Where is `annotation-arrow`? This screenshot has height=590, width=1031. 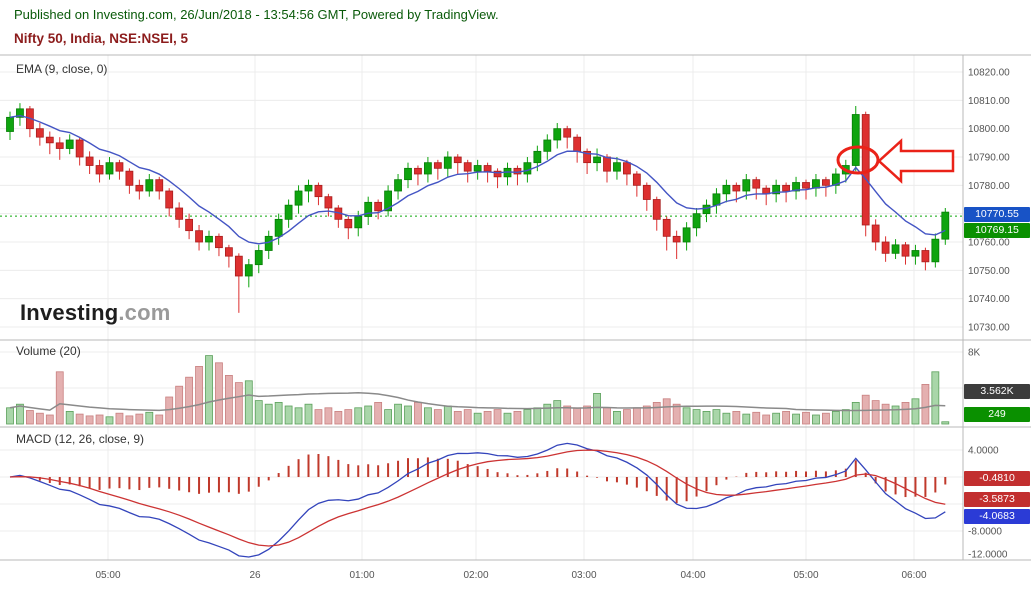 annotation-arrow is located at coordinates (895, 161).